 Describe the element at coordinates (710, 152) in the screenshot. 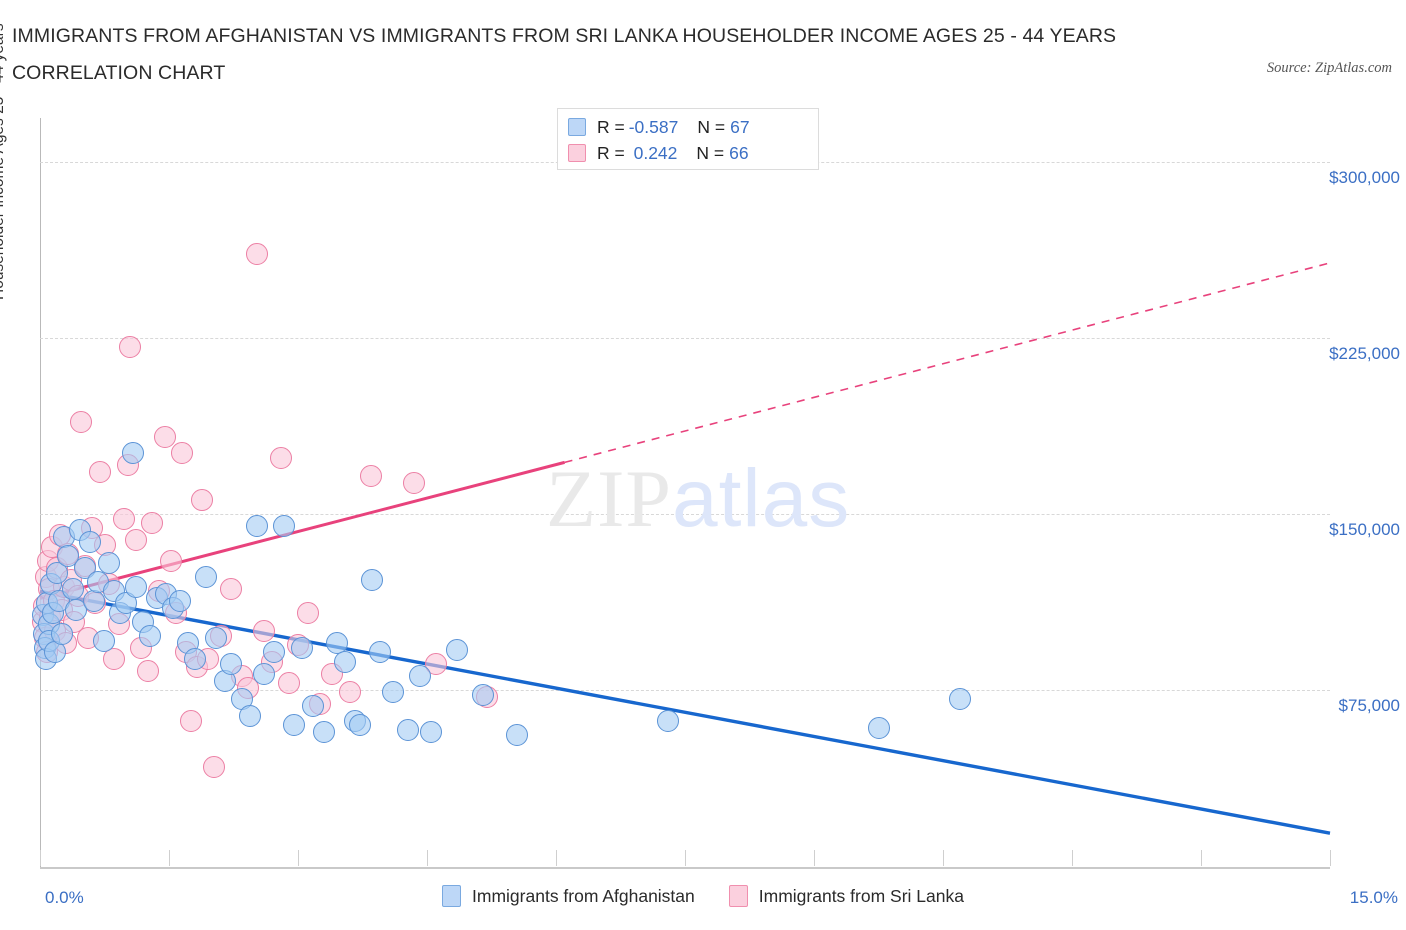

I see `stats-n-label-pink: N =` at that location.